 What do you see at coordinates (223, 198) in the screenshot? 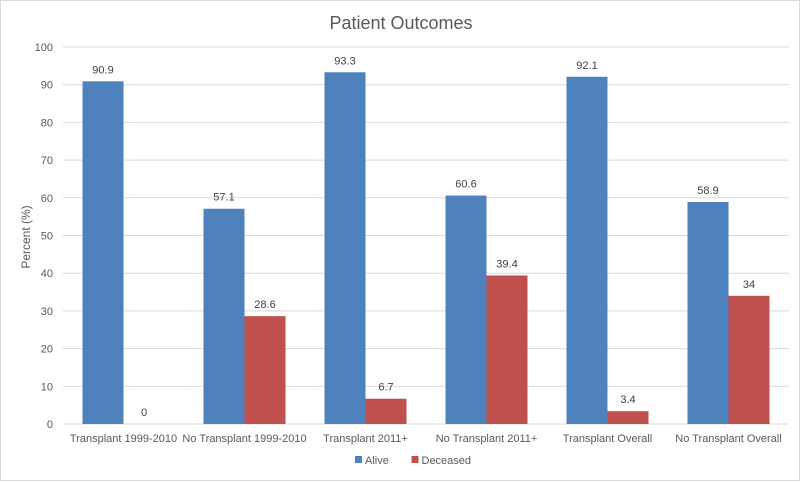
I see `data-label: 57.1` at bounding box center [223, 198].